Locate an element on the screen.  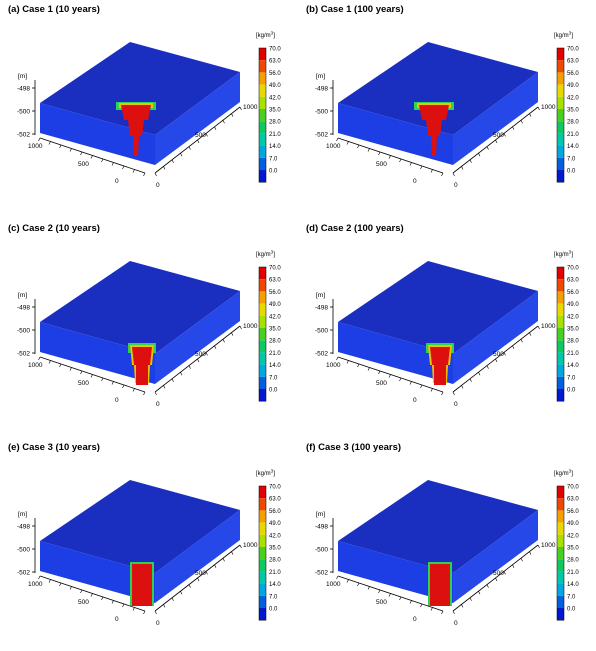
colorbar-unit: [kg/m3] is located at coordinates (563, 35).